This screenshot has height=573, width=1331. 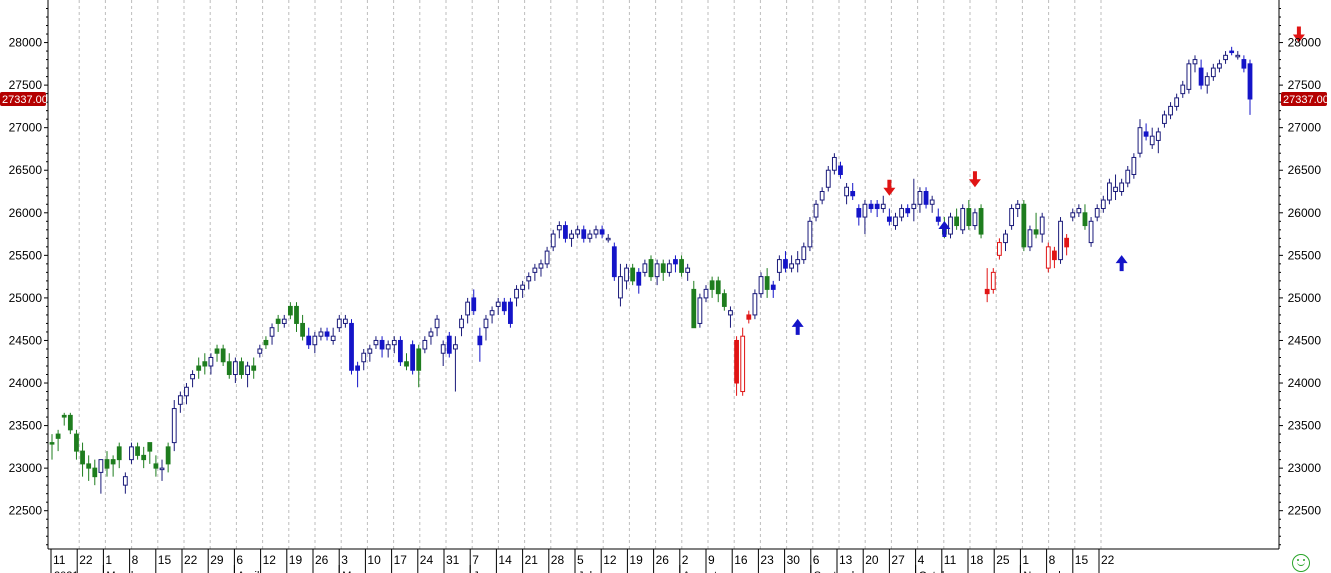 I want to click on x-month-label: August, so click(x=700, y=571).